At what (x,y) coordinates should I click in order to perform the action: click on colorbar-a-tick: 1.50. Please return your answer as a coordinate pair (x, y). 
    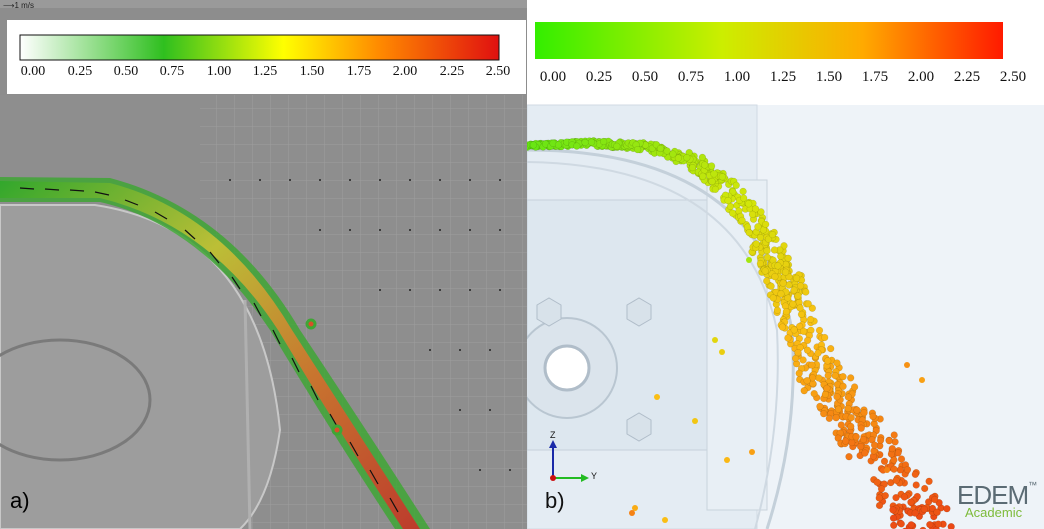
    Looking at the image, I should click on (312, 71).